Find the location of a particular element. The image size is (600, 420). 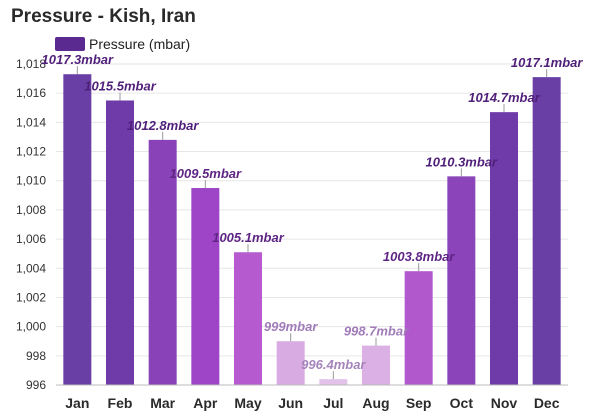

y-tick-label: 1,008 is located at coordinates (31, 210).